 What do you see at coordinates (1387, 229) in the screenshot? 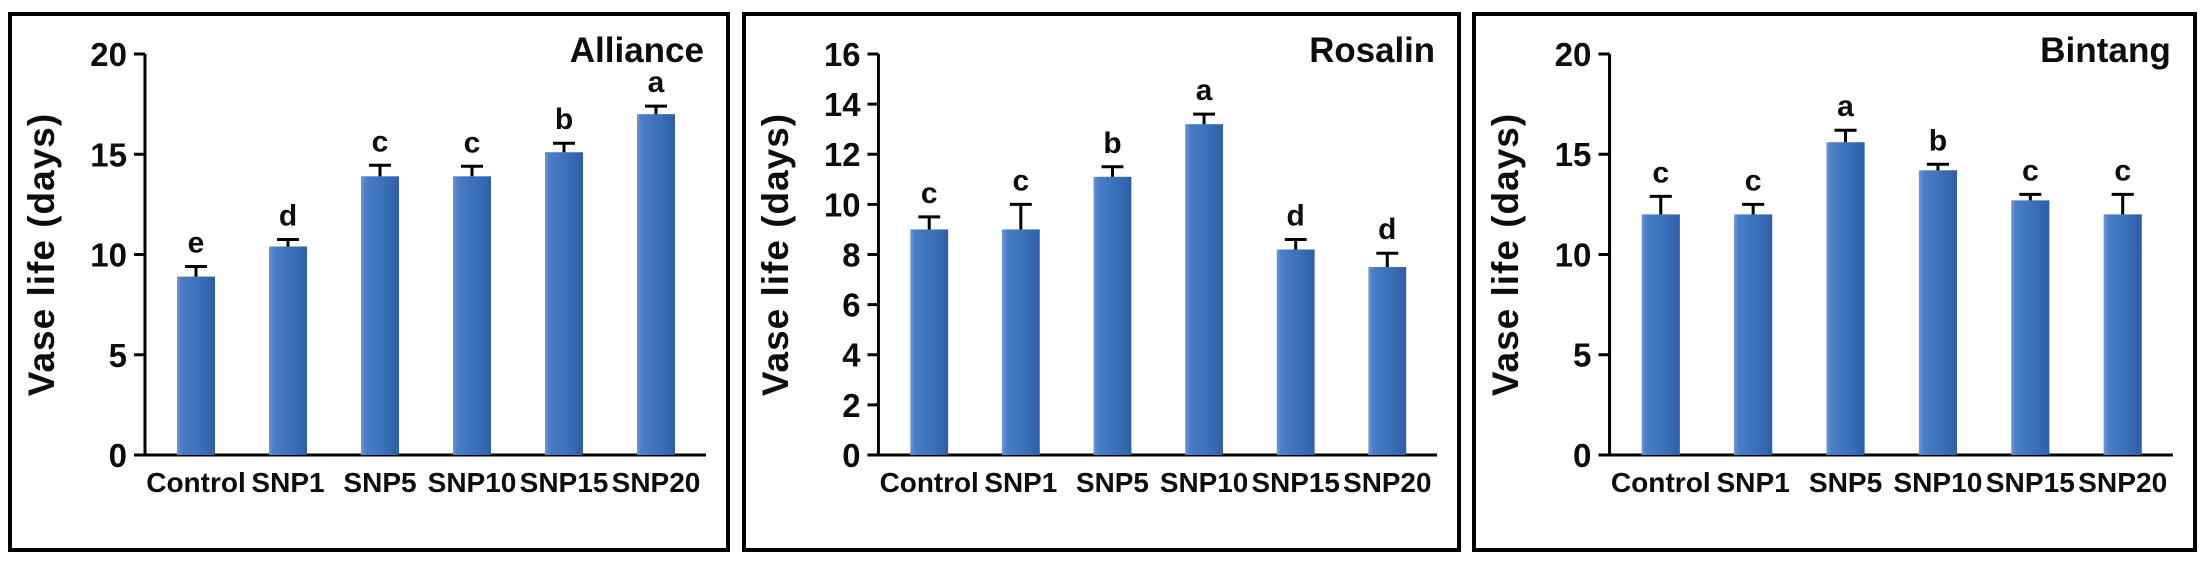
I see `sig-letter-snp20: d` at bounding box center [1387, 229].